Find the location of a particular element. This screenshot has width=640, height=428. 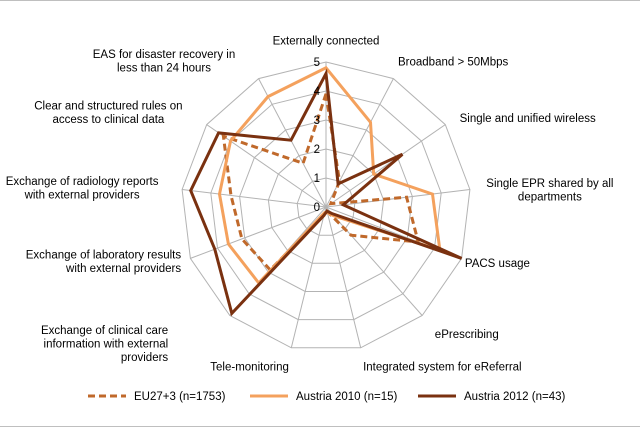

axis-label-line: Single and unified wireless is located at coordinates (528, 119).